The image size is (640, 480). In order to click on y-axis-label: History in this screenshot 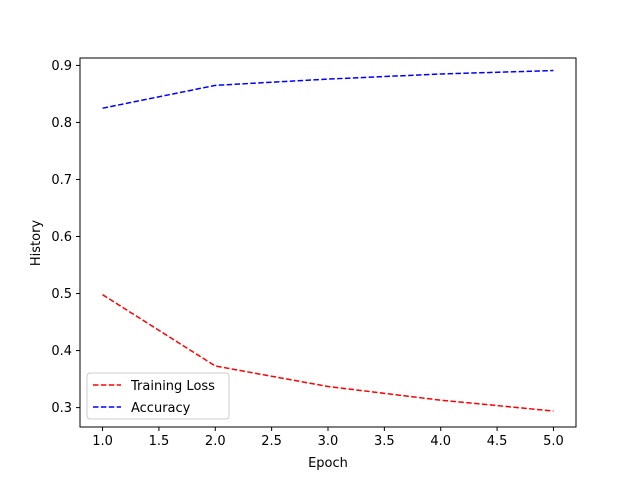, I will do `click(36, 243)`.